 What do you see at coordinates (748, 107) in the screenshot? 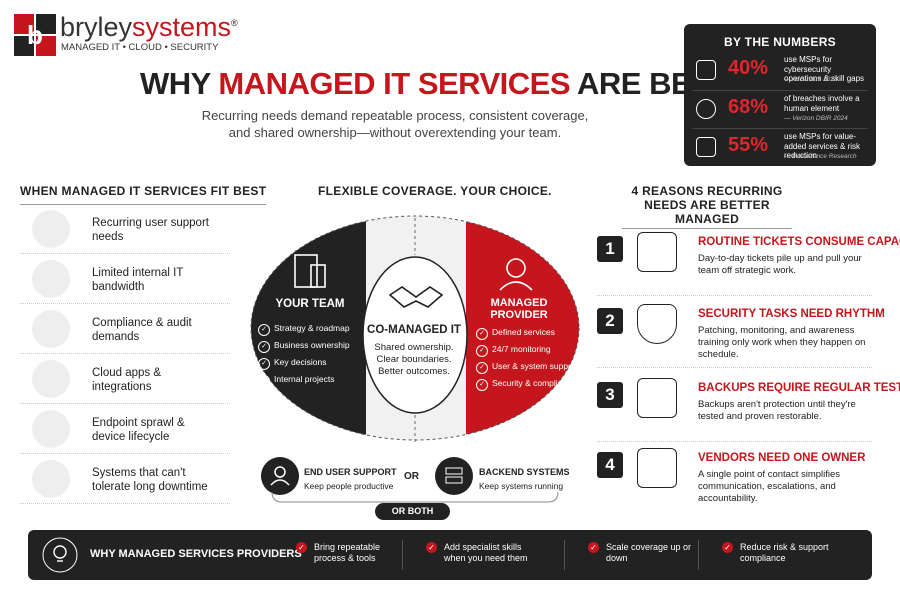
I see `number-value: 68%` at bounding box center [748, 107].